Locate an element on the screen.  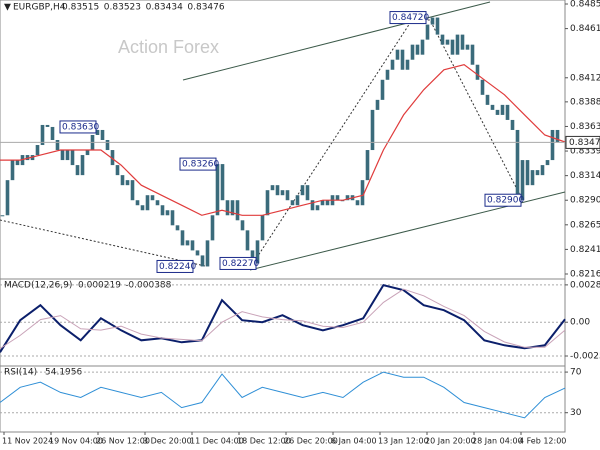
y-tick-label: -0.002563 is located at coordinates (585, 357).